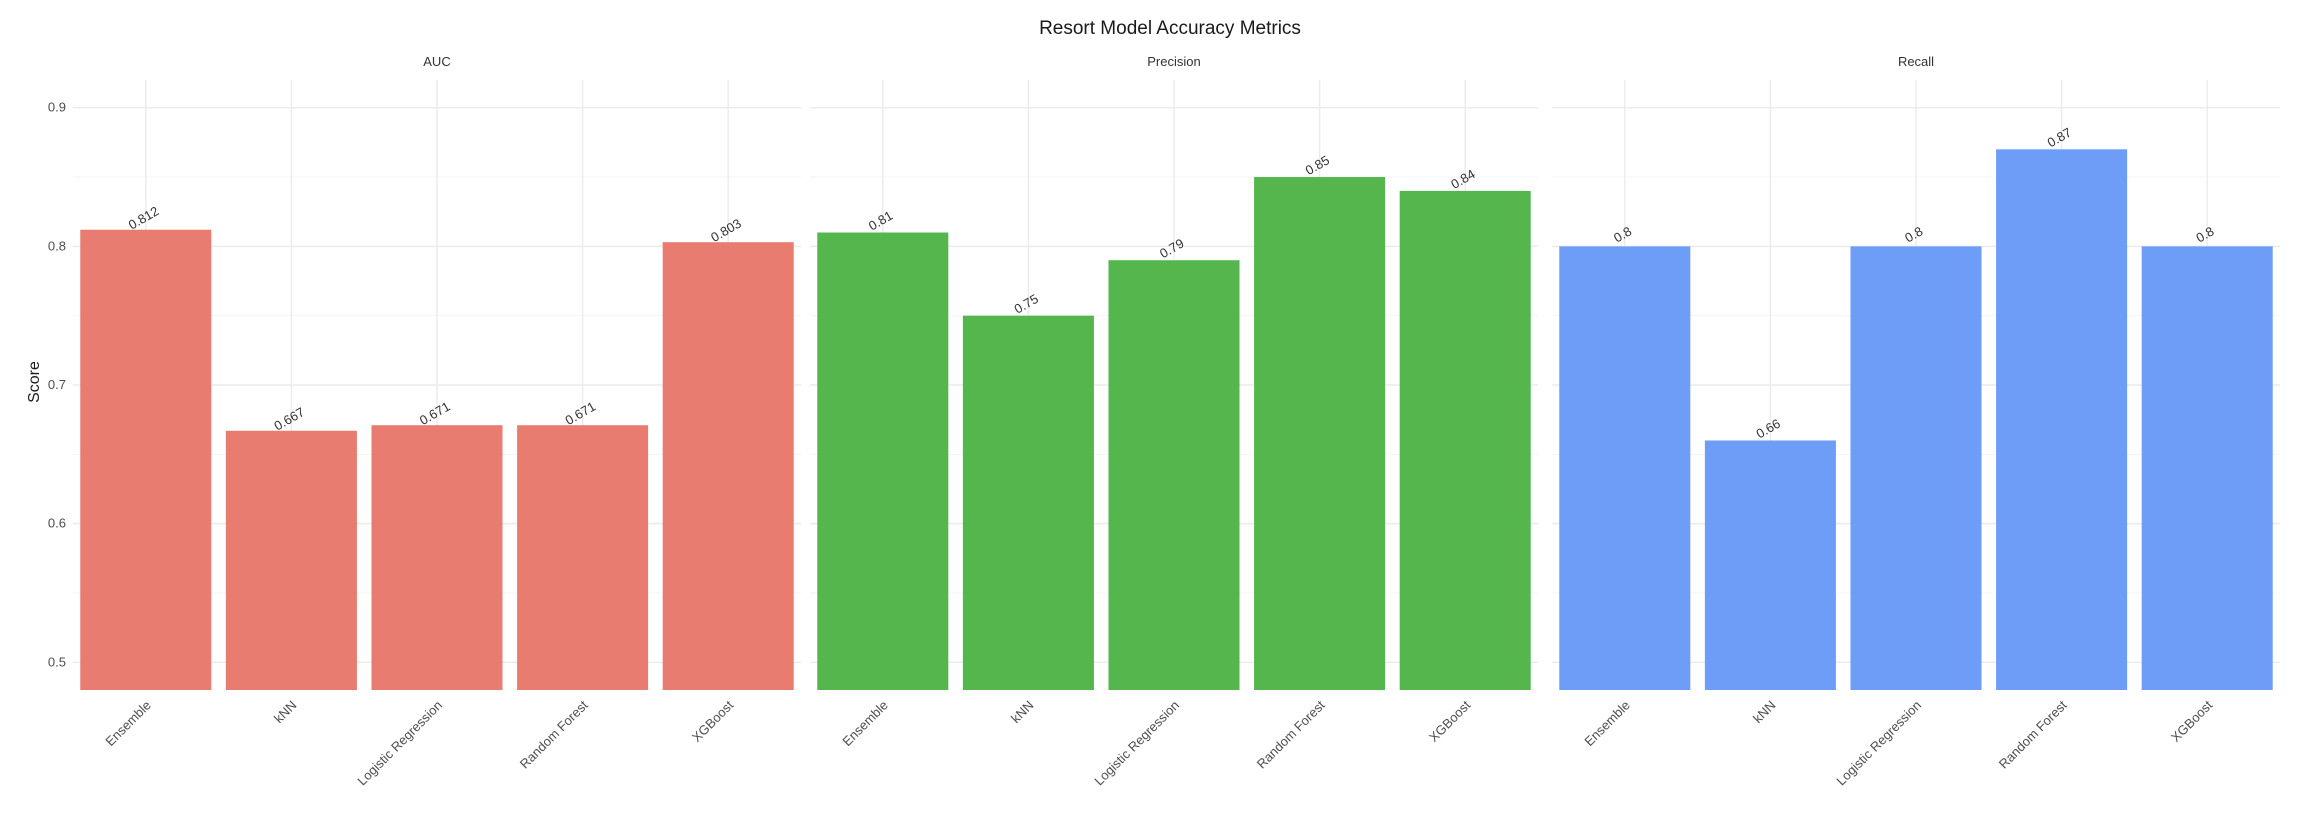 This screenshot has width=2314, height=814. Describe the element at coordinates (146, 459) in the screenshot. I see `bar-auc-ensemble` at that location.